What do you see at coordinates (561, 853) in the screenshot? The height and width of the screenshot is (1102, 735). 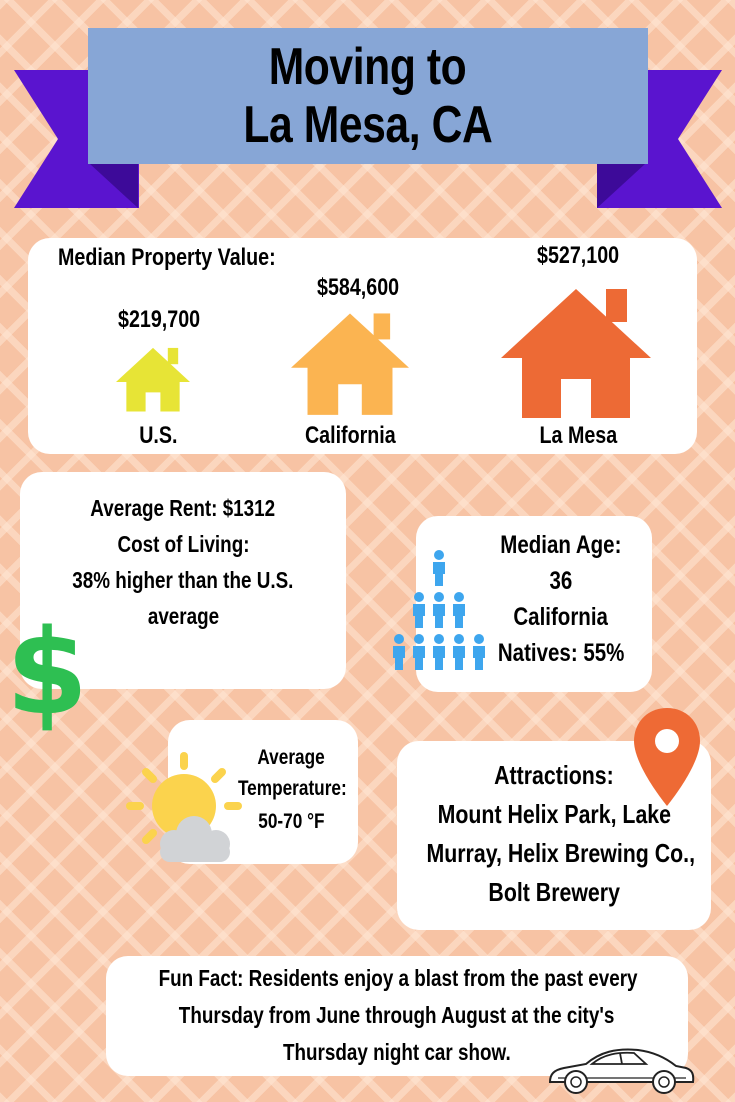 I see `attractions-line-2: Murray, Helix Brewing Co.,` at bounding box center [561, 853].